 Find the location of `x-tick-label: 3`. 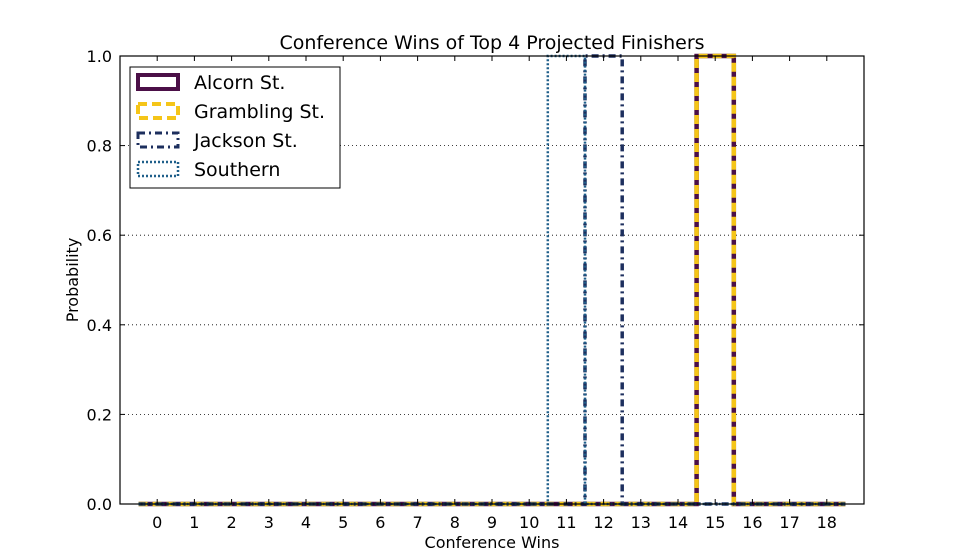

x-tick-label: 3 is located at coordinates (269, 522).